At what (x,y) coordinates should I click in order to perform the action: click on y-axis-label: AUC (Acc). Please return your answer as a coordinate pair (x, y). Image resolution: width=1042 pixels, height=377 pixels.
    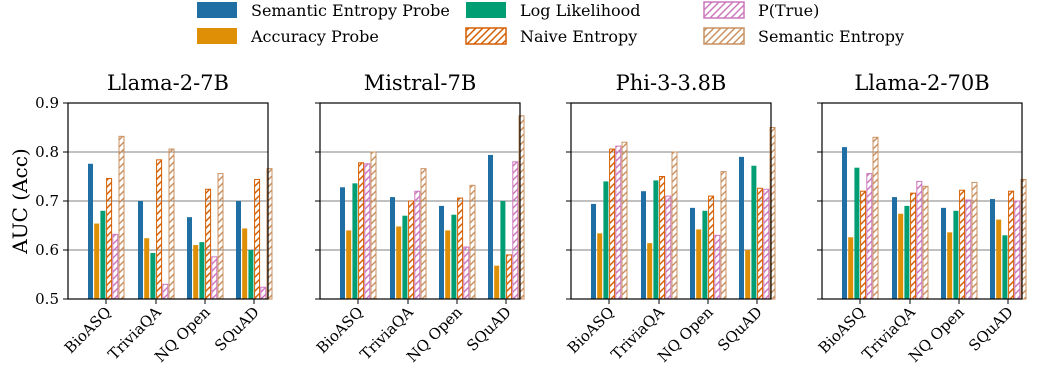
    Looking at the image, I should click on (20, 201).